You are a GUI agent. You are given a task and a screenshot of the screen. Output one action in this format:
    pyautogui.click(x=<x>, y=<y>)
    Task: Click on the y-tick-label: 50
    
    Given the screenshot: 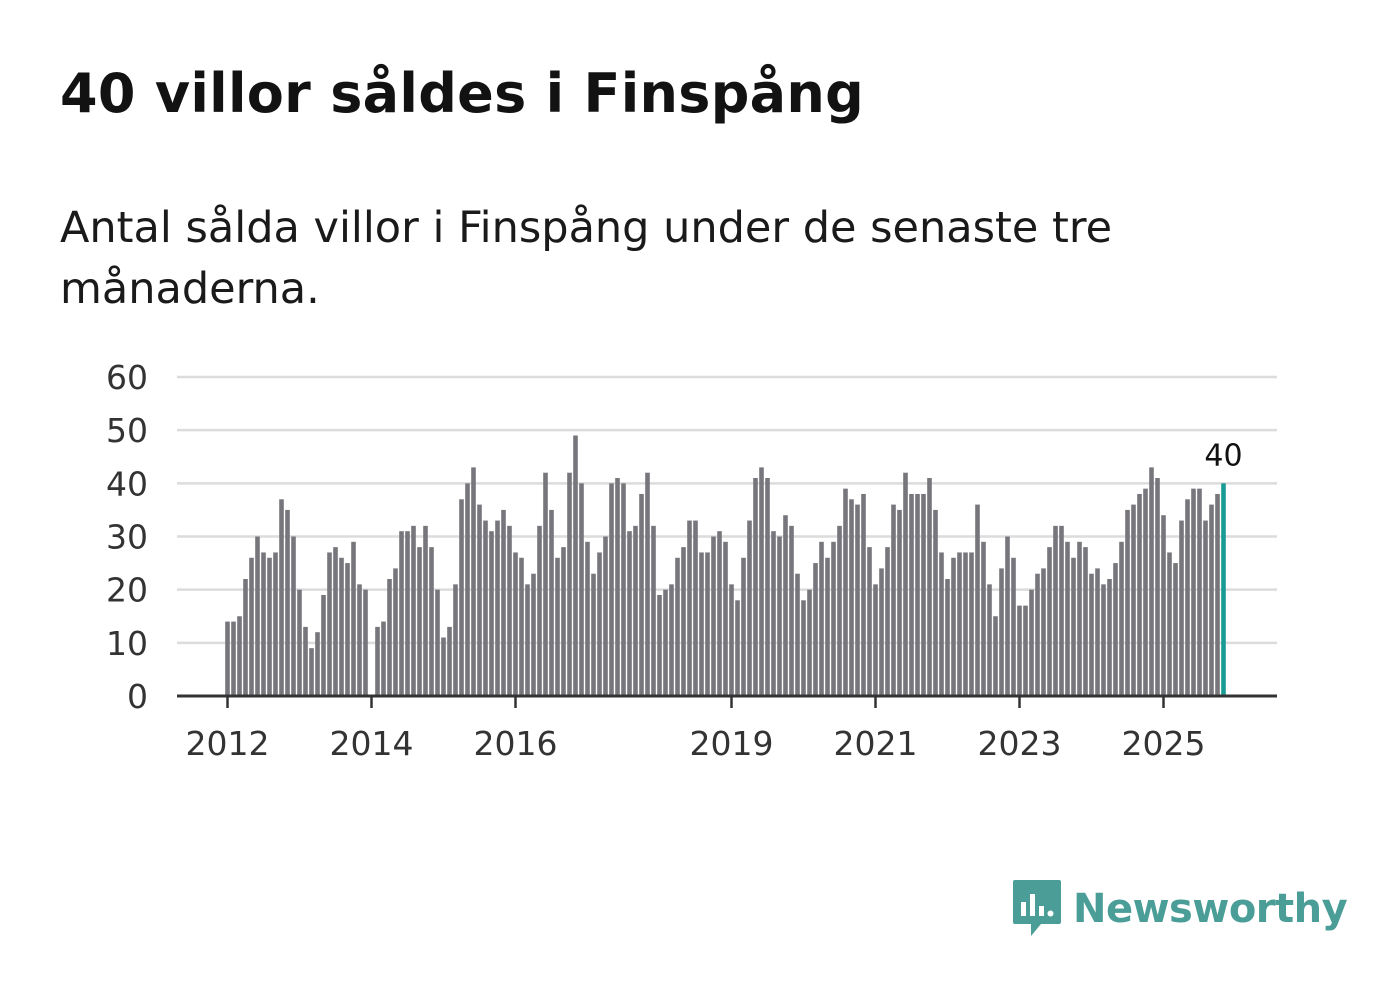 What is the action you would take?
    pyautogui.click(x=127, y=430)
    